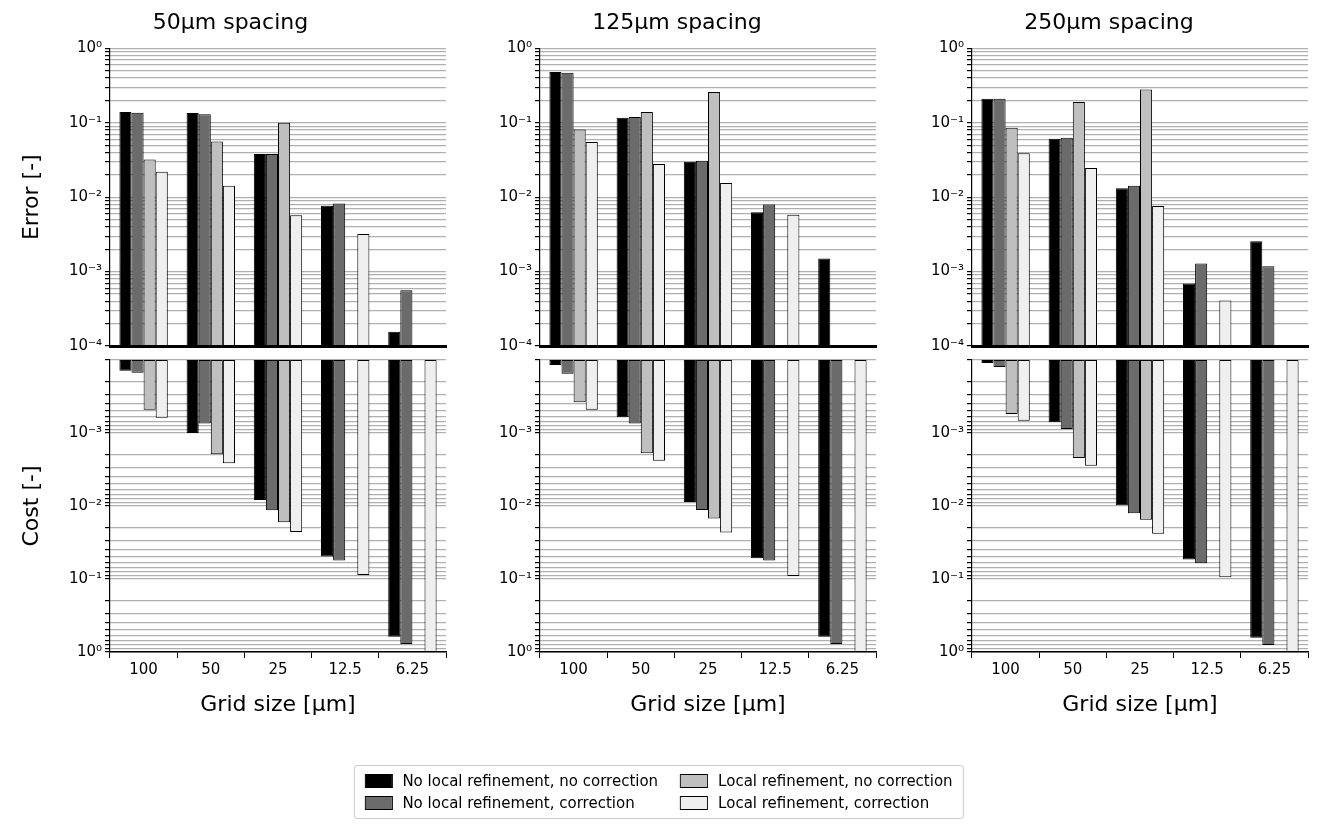  What do you see at coordinates (530, 781) in the screenshot?
I see `legend-label: No local refinement, no correction` at bounding box center [530, 781].